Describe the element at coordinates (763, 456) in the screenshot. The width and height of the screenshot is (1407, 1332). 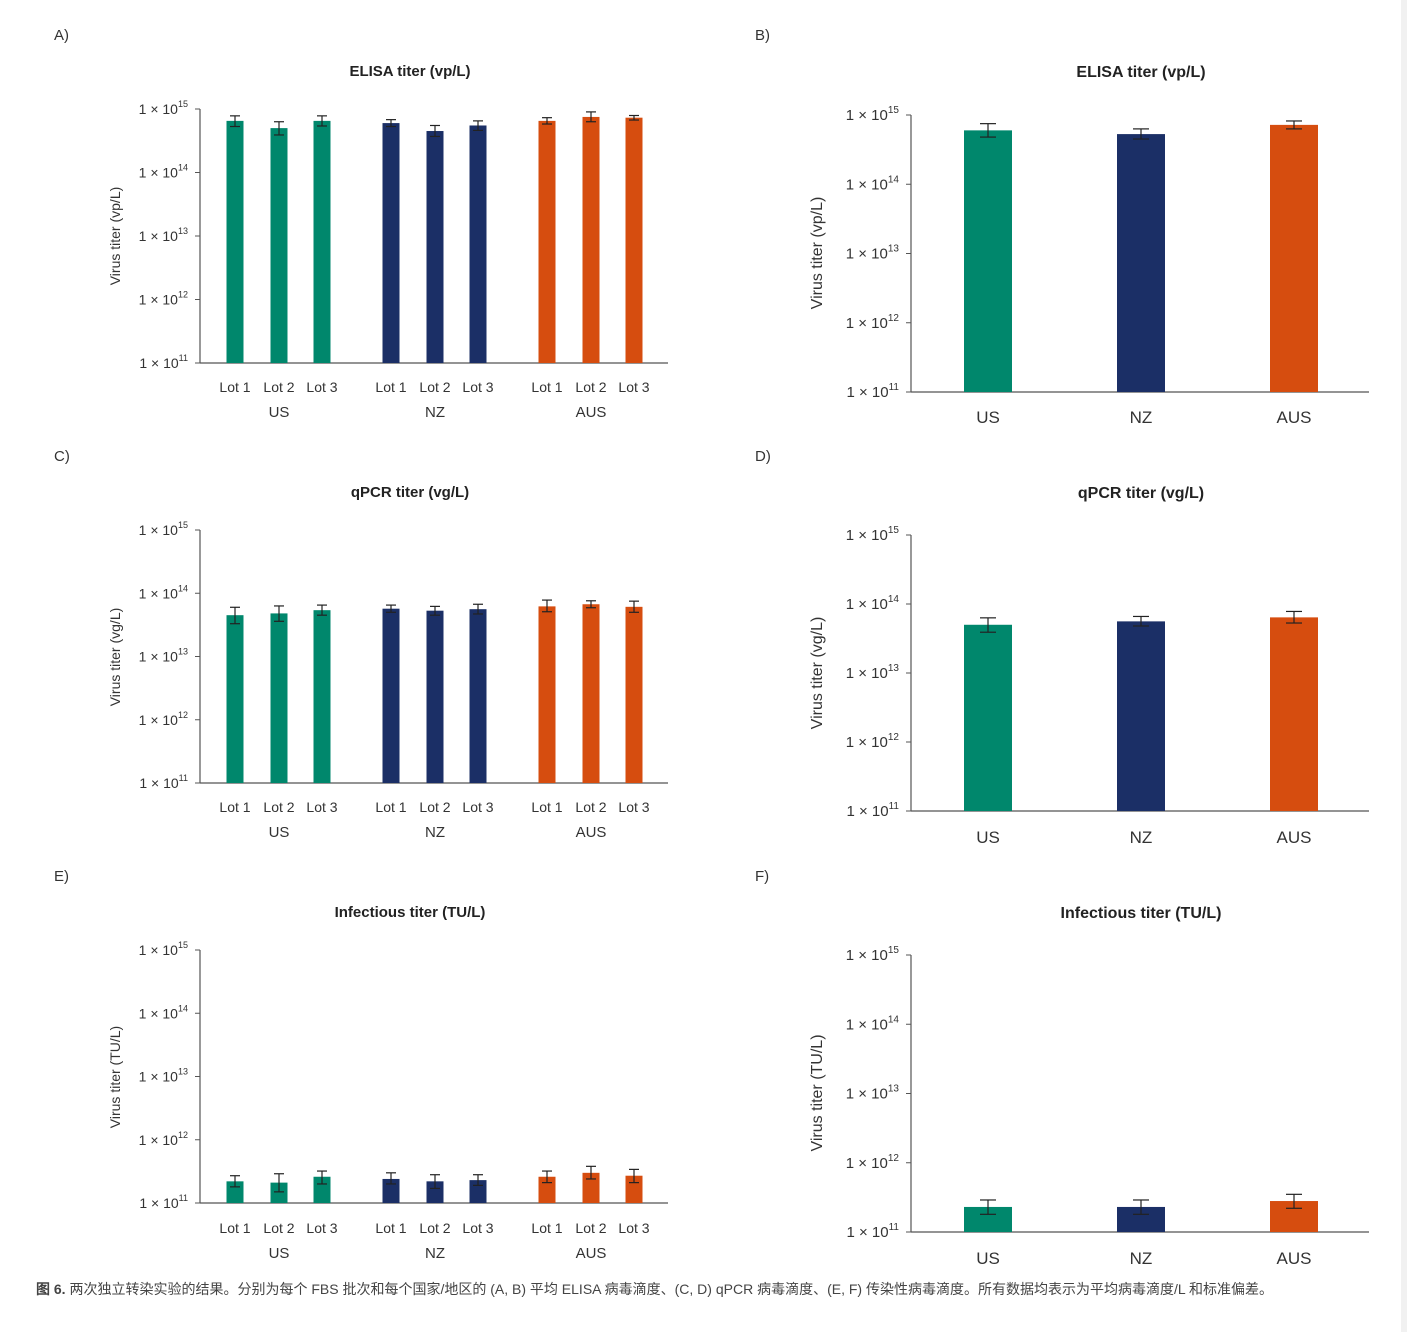
I see `panel-label: D)` at that location.